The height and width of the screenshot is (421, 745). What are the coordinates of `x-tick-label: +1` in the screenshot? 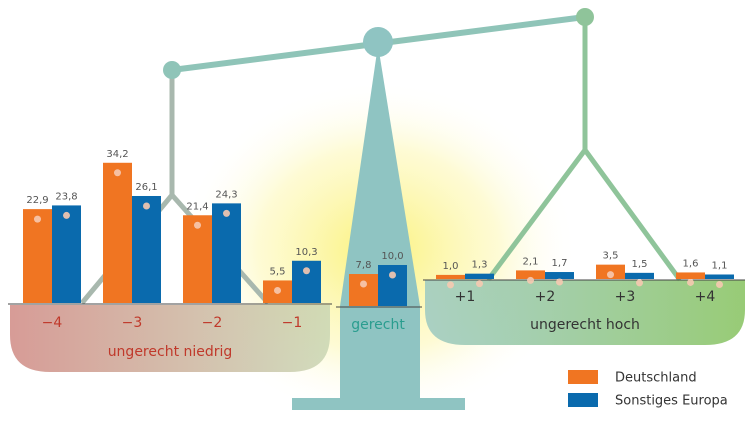 It's located at (465, 297).